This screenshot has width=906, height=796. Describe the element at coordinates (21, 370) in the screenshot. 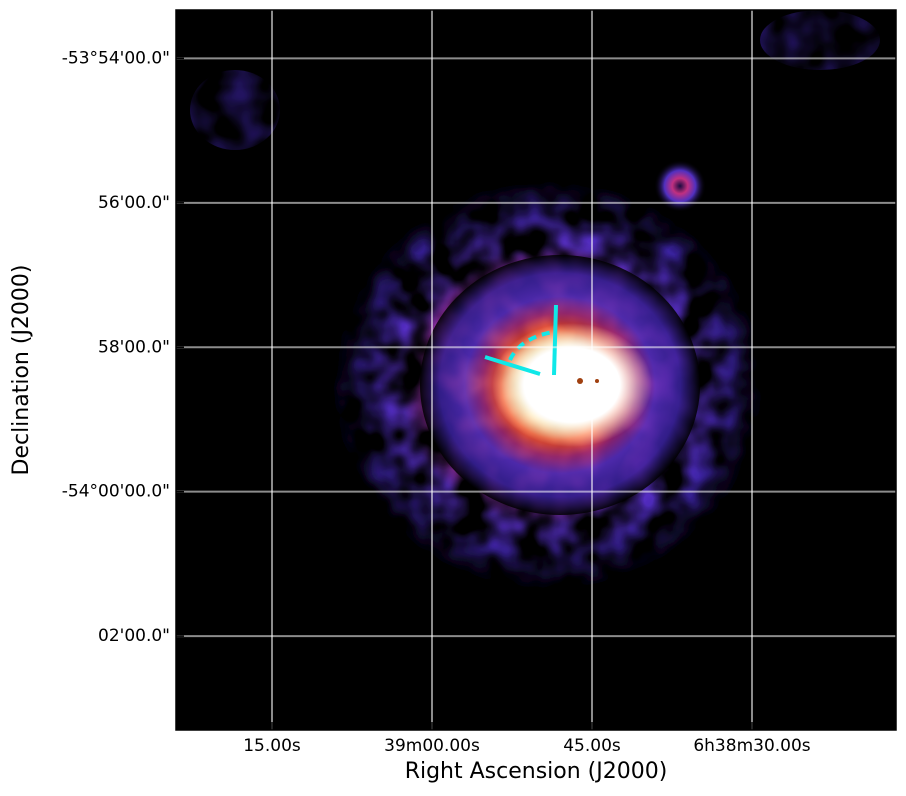

I see `y-axis-label: Declination (J2000)` at that location.